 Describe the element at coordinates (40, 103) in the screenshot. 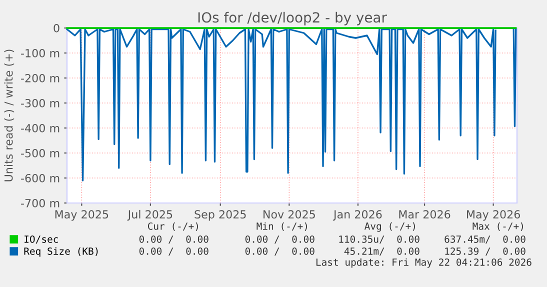

I see `y-tick-label: -300 m` at that location.